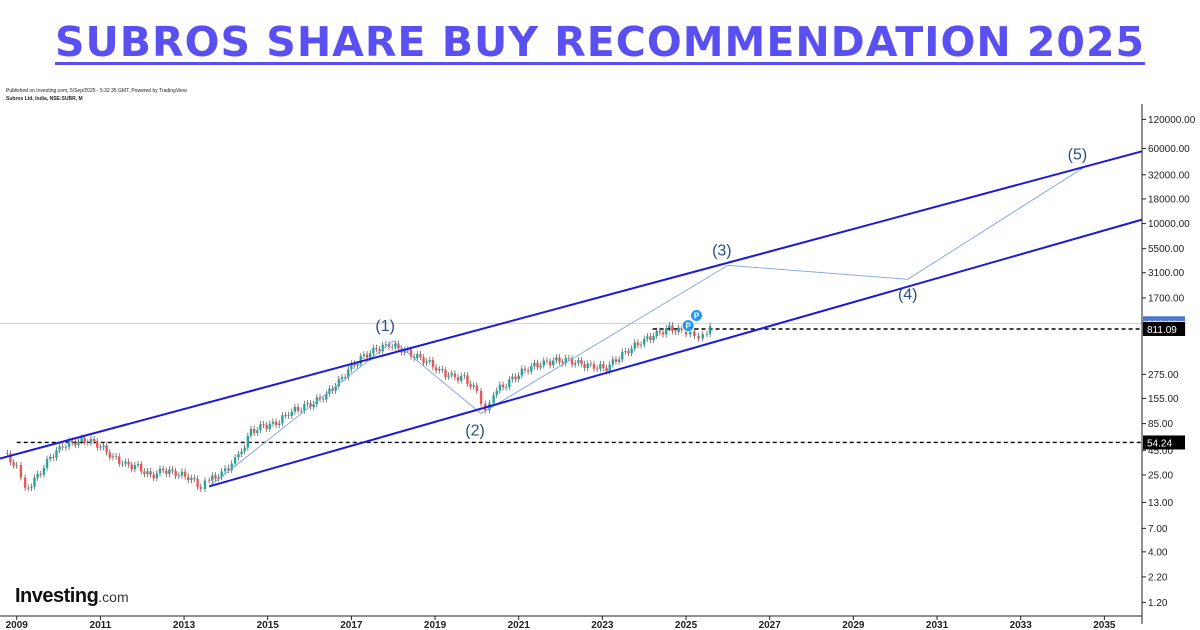 The height and width of the screenshot is (630, 1200). I want to click on x-tick-label: 2015, so click(268, 625).